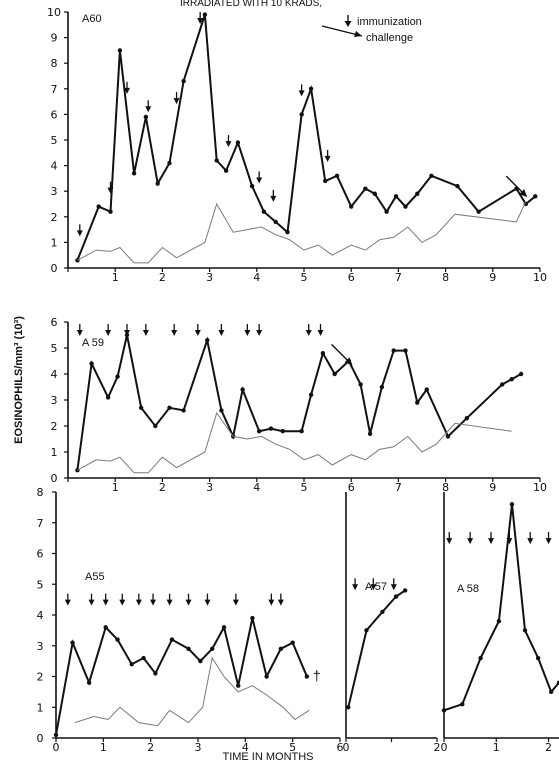 This screenshot has width=559, height=764. I want to click on y-tick-label: 0, so click(54, 268).